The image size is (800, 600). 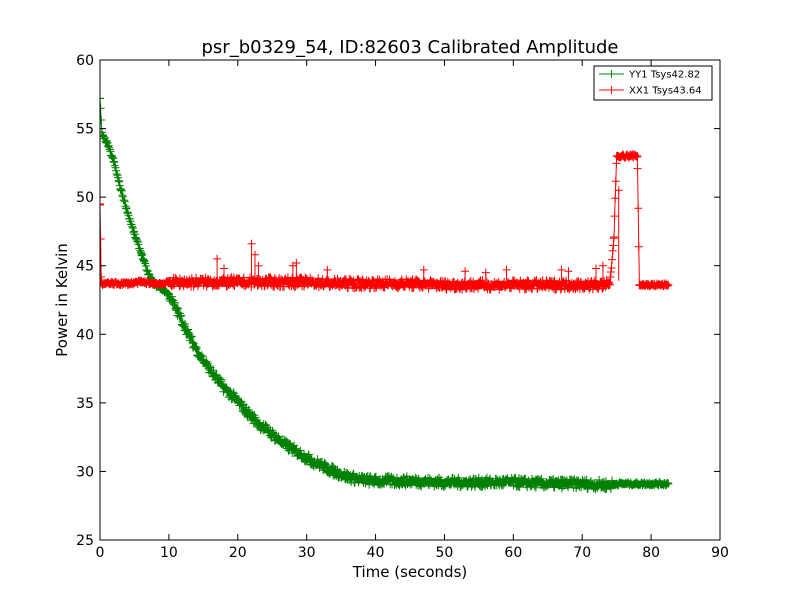 I want to click on y-tick-label: 30, so click(x=85, y=472).